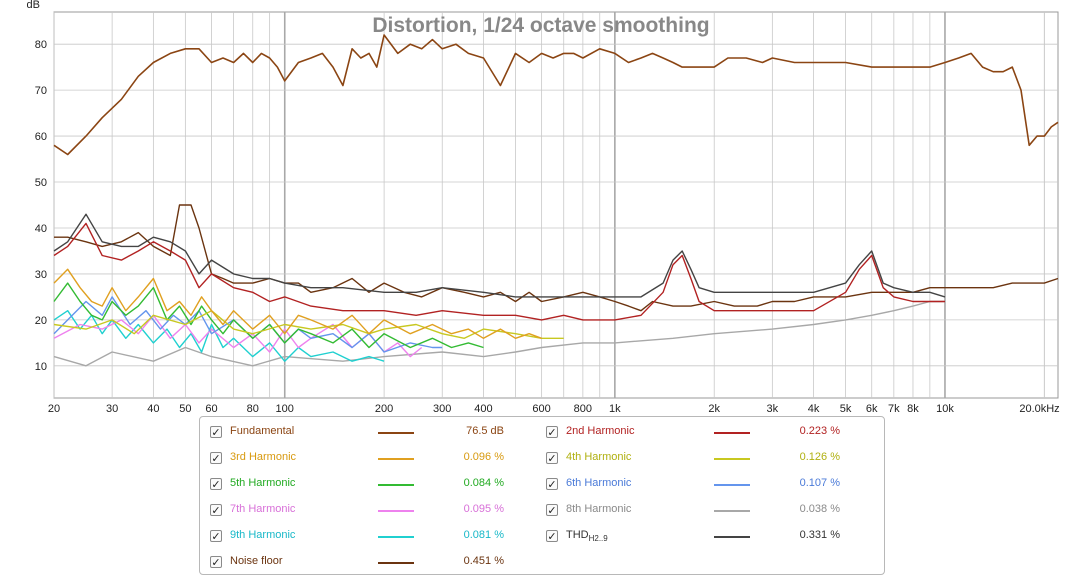 Image resolution: width=1084 pixels, height=577 pixels. Describe the element at coordinates (285, 407) in the screenshot. I see `x-tick-label: 100` at that location.